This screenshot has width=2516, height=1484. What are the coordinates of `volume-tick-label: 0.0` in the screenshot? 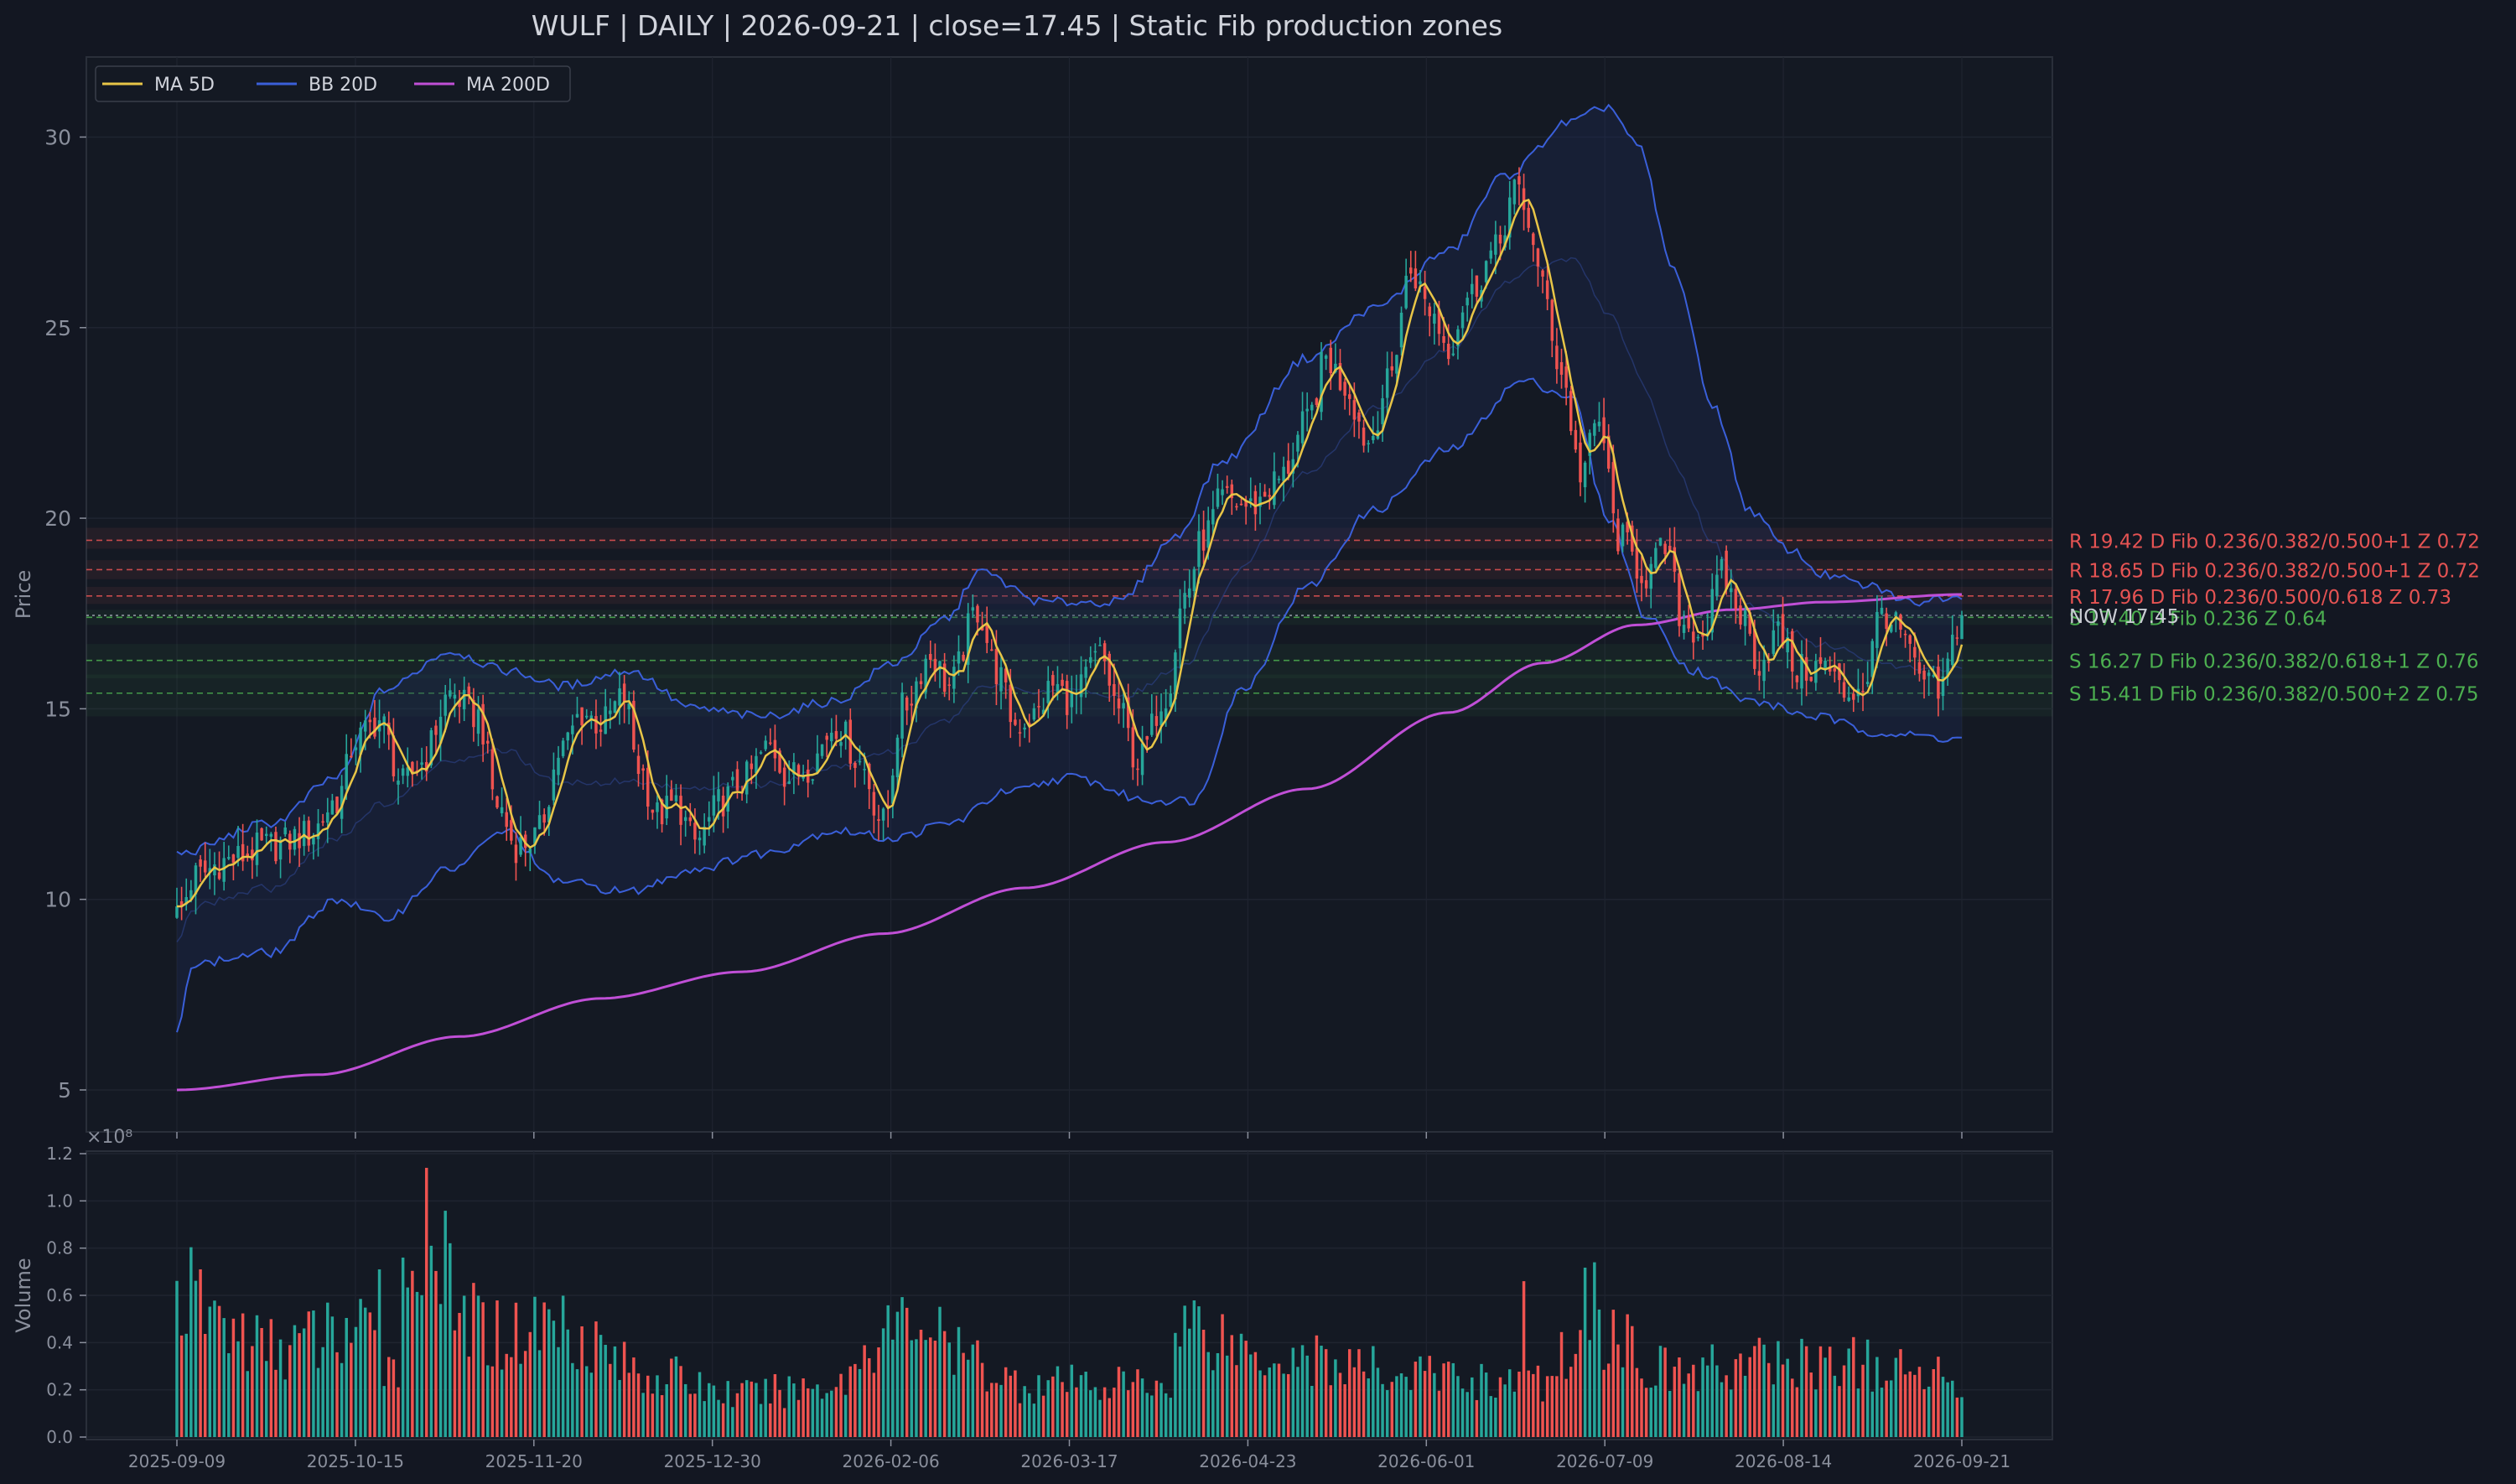 It's located at (59, 1437).